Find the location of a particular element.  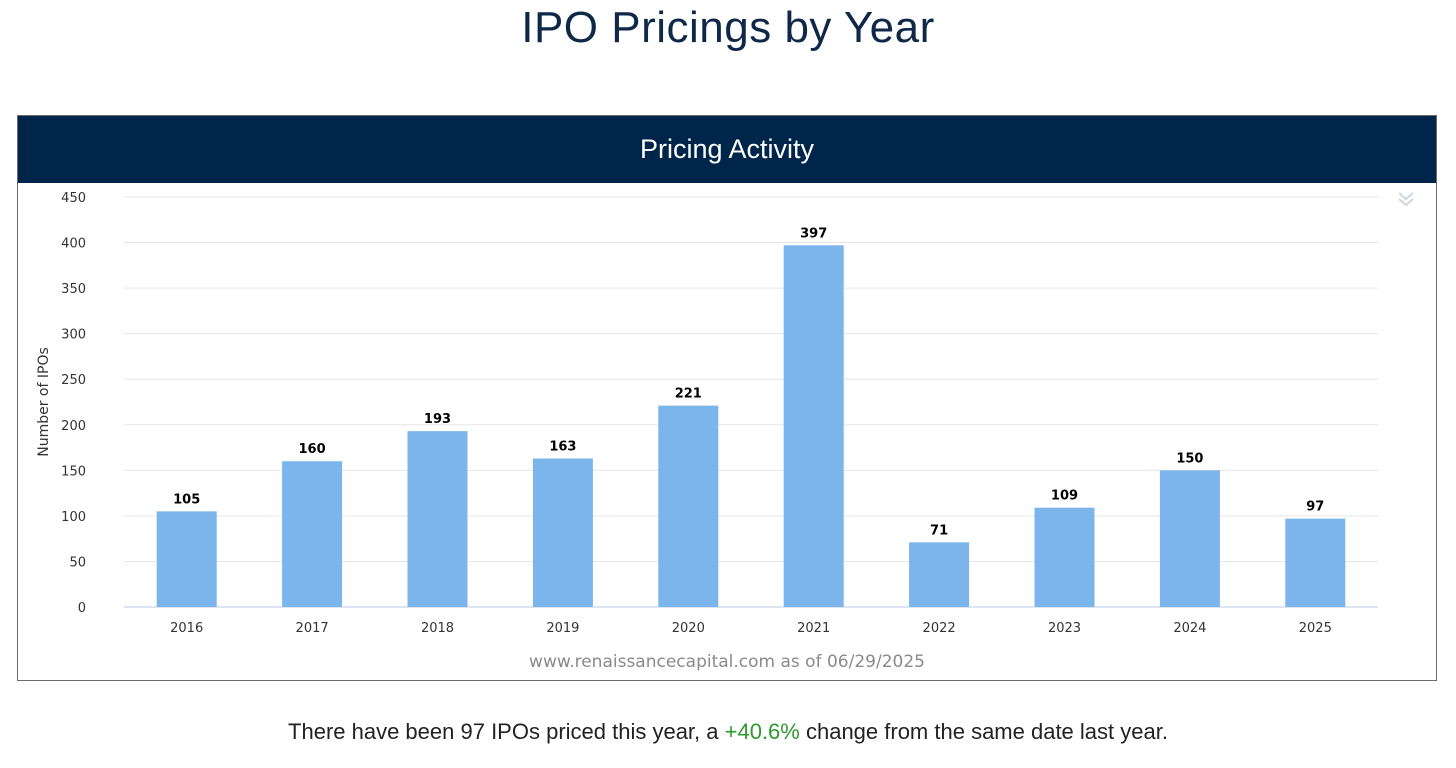

bar-2016 is located at coordinates (186, 559).